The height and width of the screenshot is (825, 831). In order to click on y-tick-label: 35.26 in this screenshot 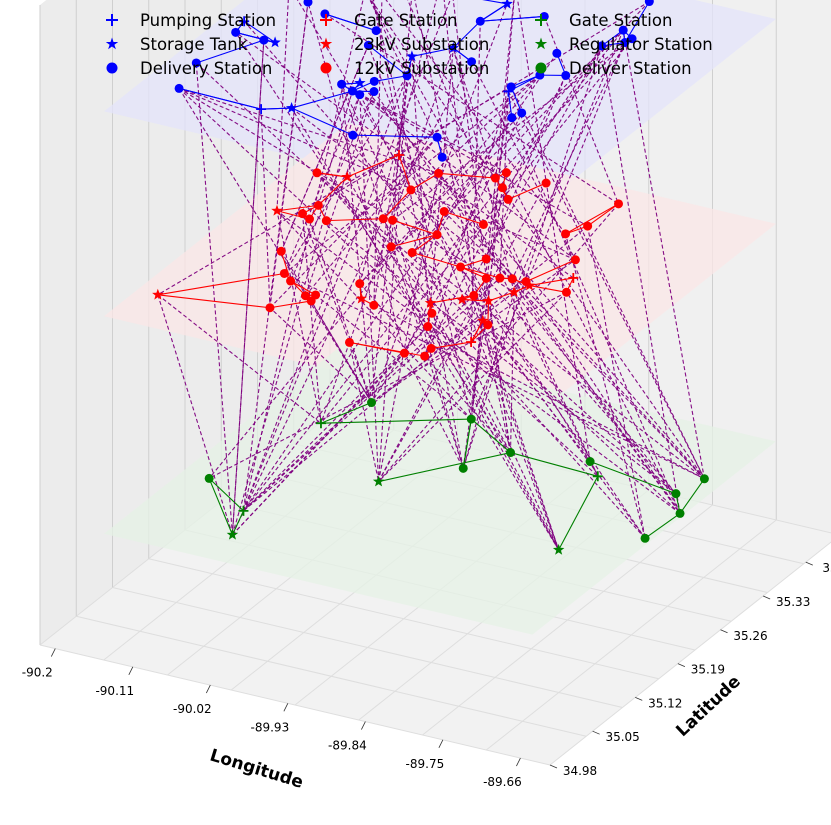, I will do `click(750, 636)`.